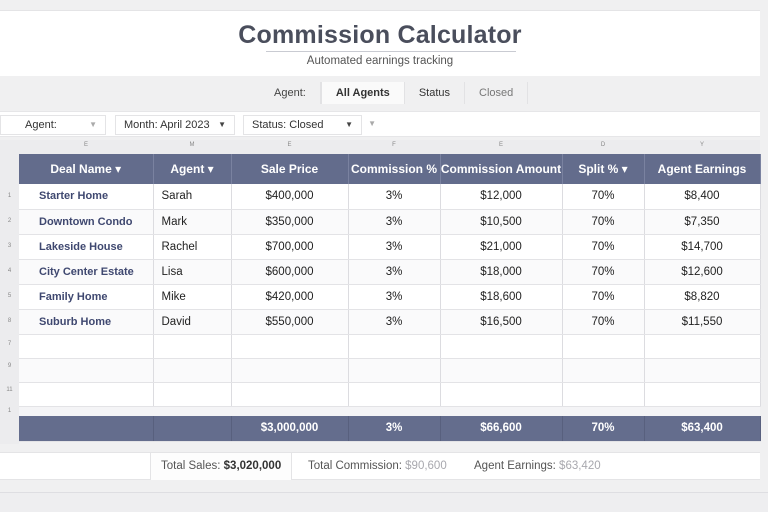 This screenshot has width=768, height=512. I want to click on agent-cell: Rachel, so click(192, 247).